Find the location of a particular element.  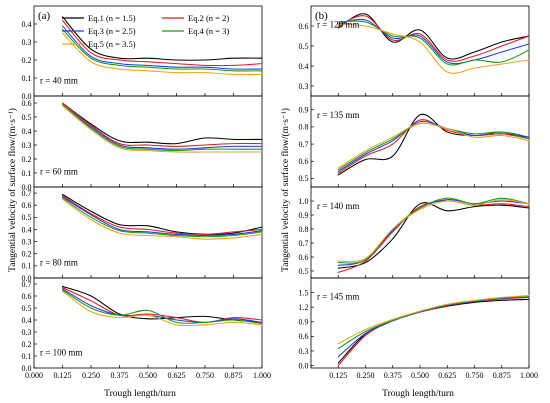

panel-b-1: 0.3 0.4 0.5 0.6 r = 120 mm(b) is located at coordinates (414, 51).